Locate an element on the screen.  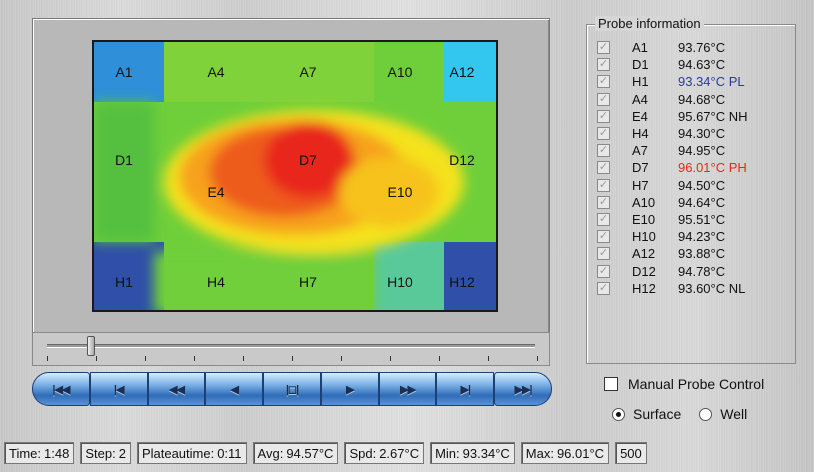
well-label: A1 is located at coordinates (124, 72).